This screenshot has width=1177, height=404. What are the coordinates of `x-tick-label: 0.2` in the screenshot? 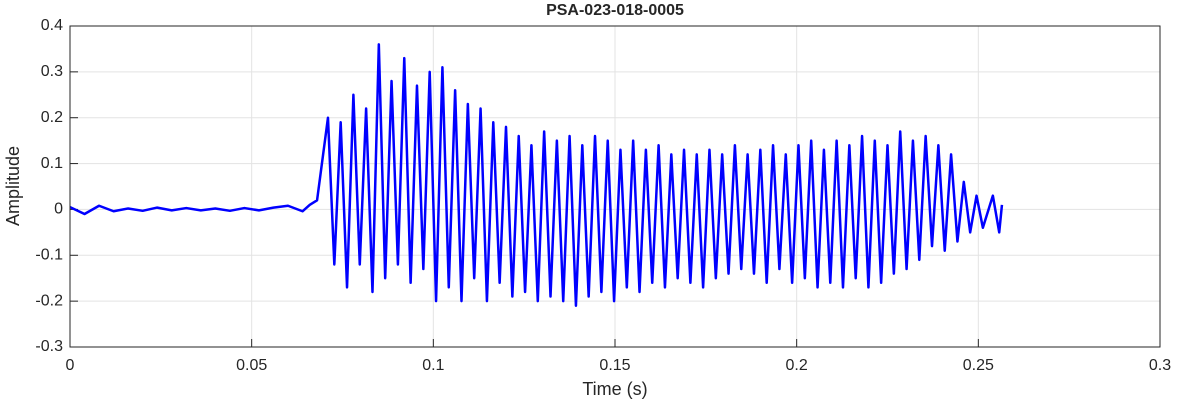 It's located at (797, 365).